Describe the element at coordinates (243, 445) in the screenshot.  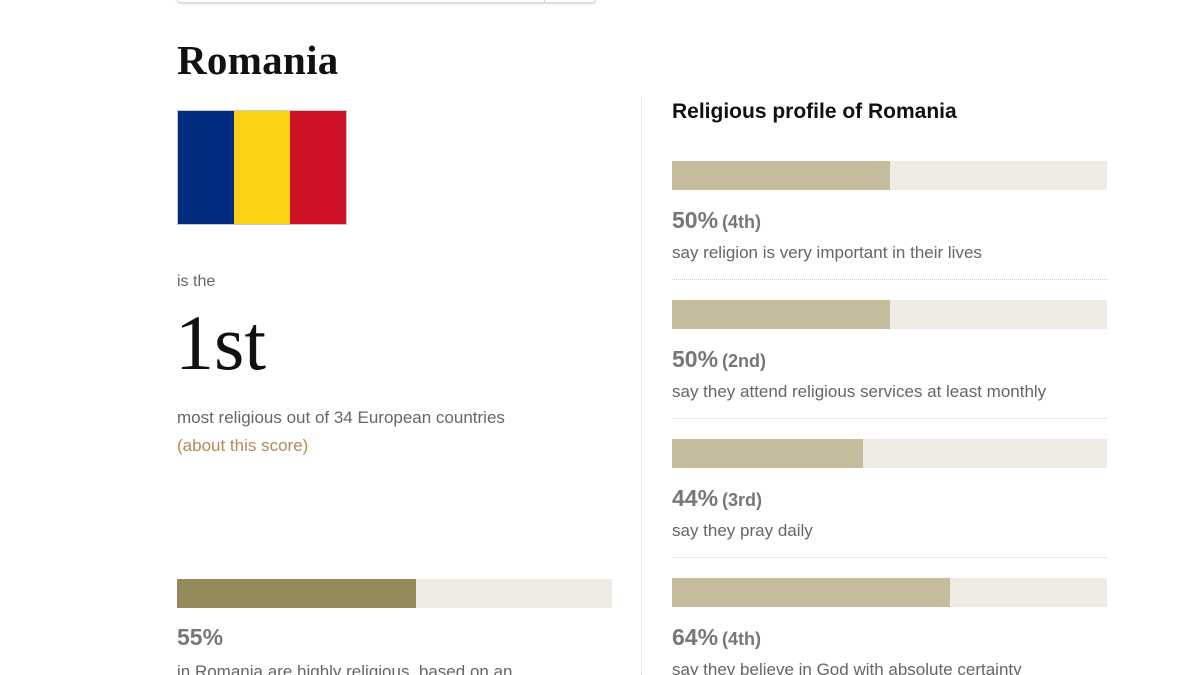
I see `about-score-link: (about this score)` at that location.